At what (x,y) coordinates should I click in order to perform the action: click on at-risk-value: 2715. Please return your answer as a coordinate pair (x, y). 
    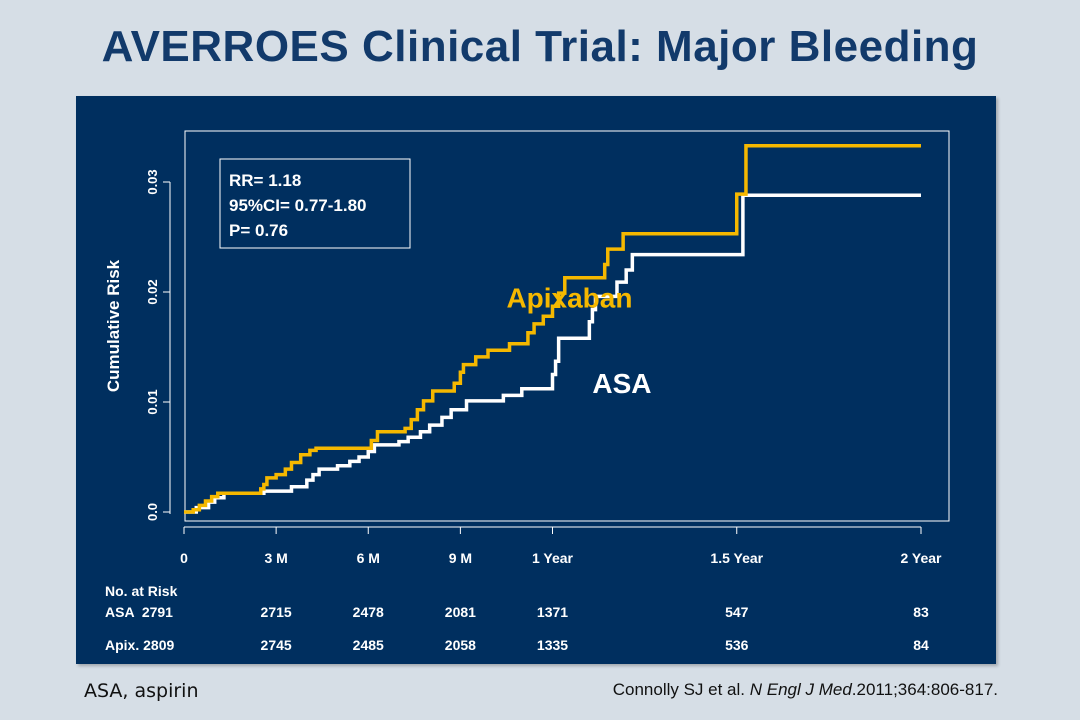
    Looking at the image, I should click on (276, 612).